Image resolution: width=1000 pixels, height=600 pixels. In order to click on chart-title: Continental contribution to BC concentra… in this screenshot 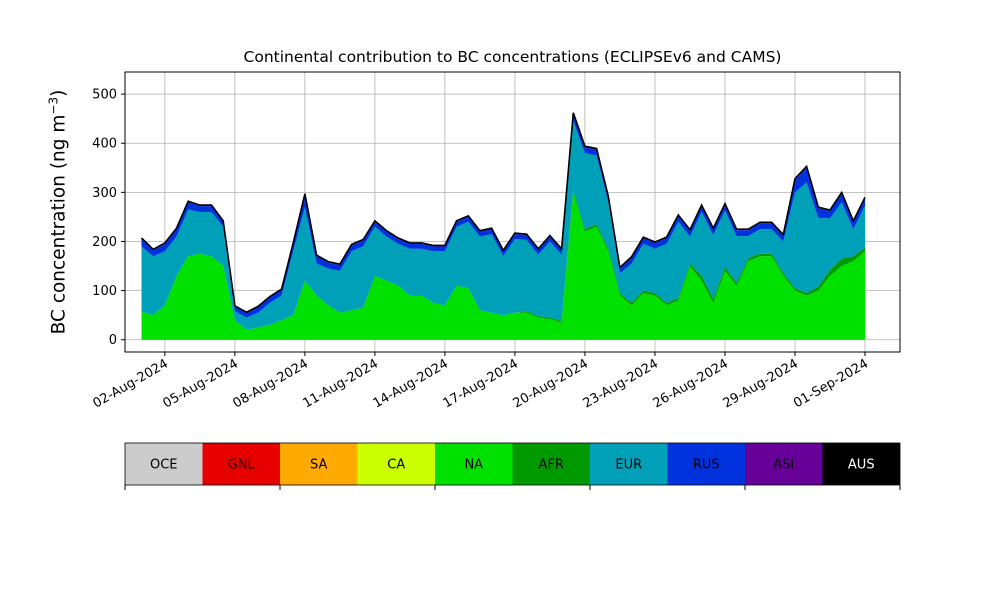, I will do `click(512, 57)`.